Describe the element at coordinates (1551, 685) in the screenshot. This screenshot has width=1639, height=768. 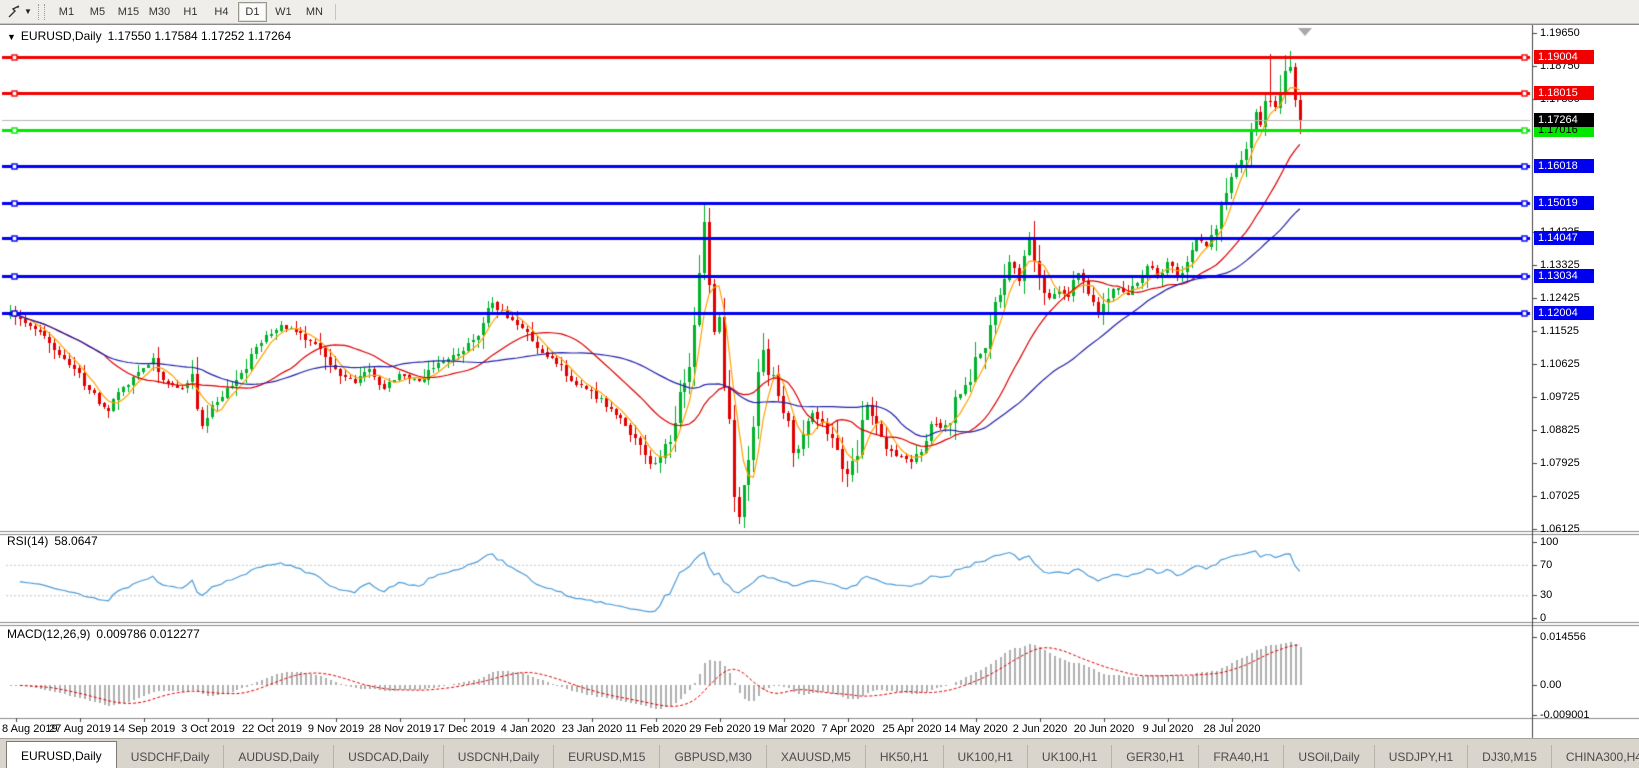
I see `macd-tick-label: 0.00` at that location.